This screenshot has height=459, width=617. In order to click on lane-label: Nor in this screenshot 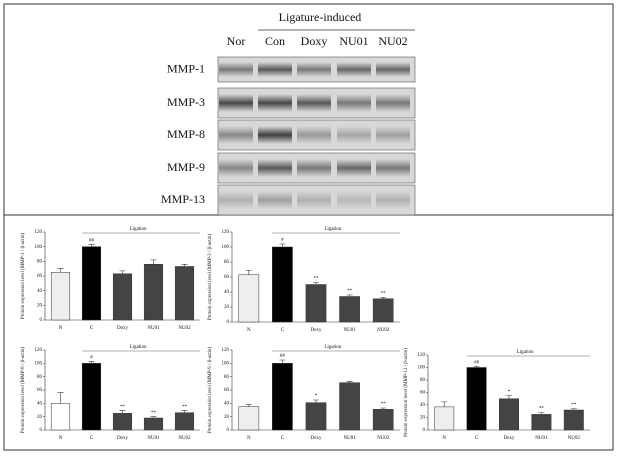, I will do `click(236, 41)`.